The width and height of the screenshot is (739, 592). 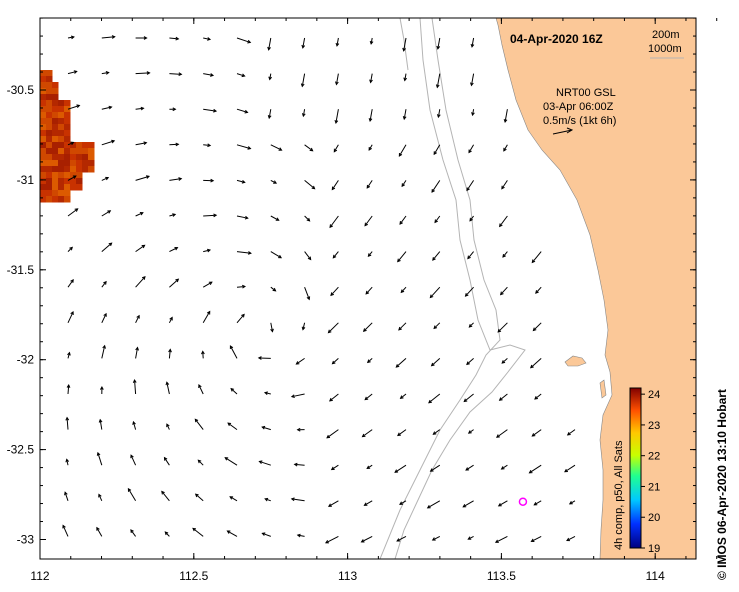 I want to click on colorbar-tick-label: 20, so click(x=654, y=518).